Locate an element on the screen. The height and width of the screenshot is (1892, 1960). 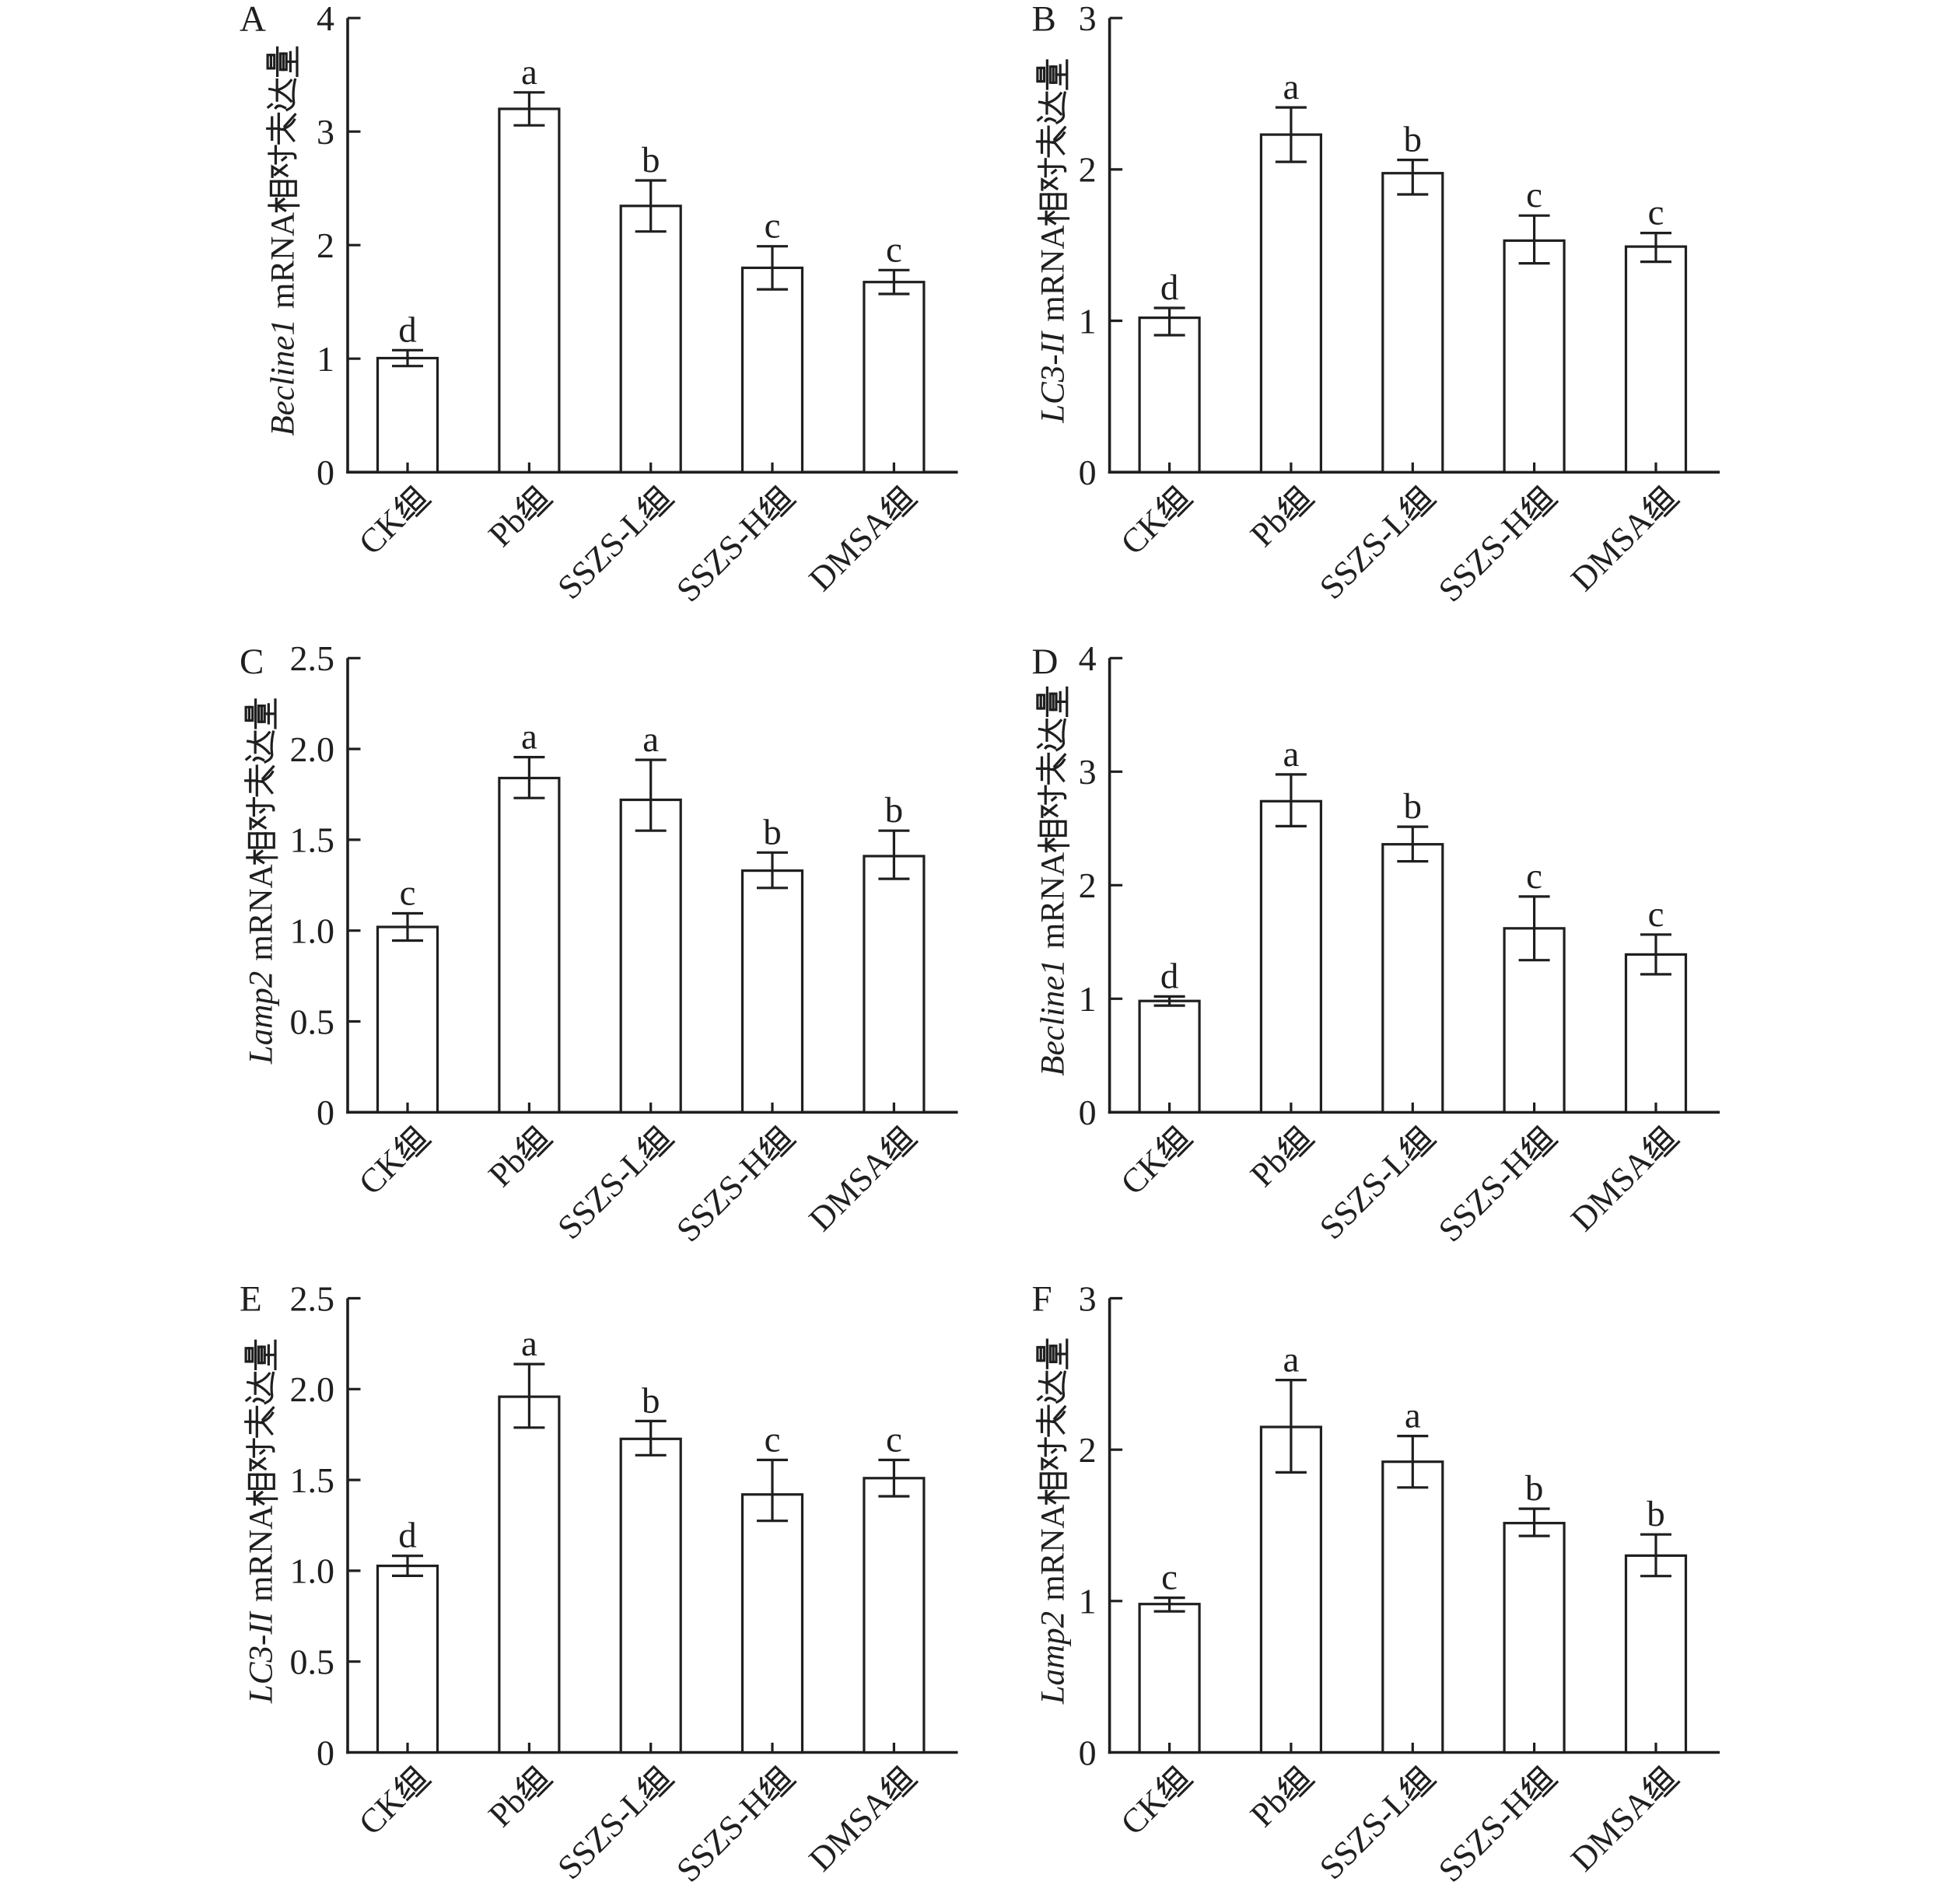
svg-text: B is located at coordinates (1044, 20).